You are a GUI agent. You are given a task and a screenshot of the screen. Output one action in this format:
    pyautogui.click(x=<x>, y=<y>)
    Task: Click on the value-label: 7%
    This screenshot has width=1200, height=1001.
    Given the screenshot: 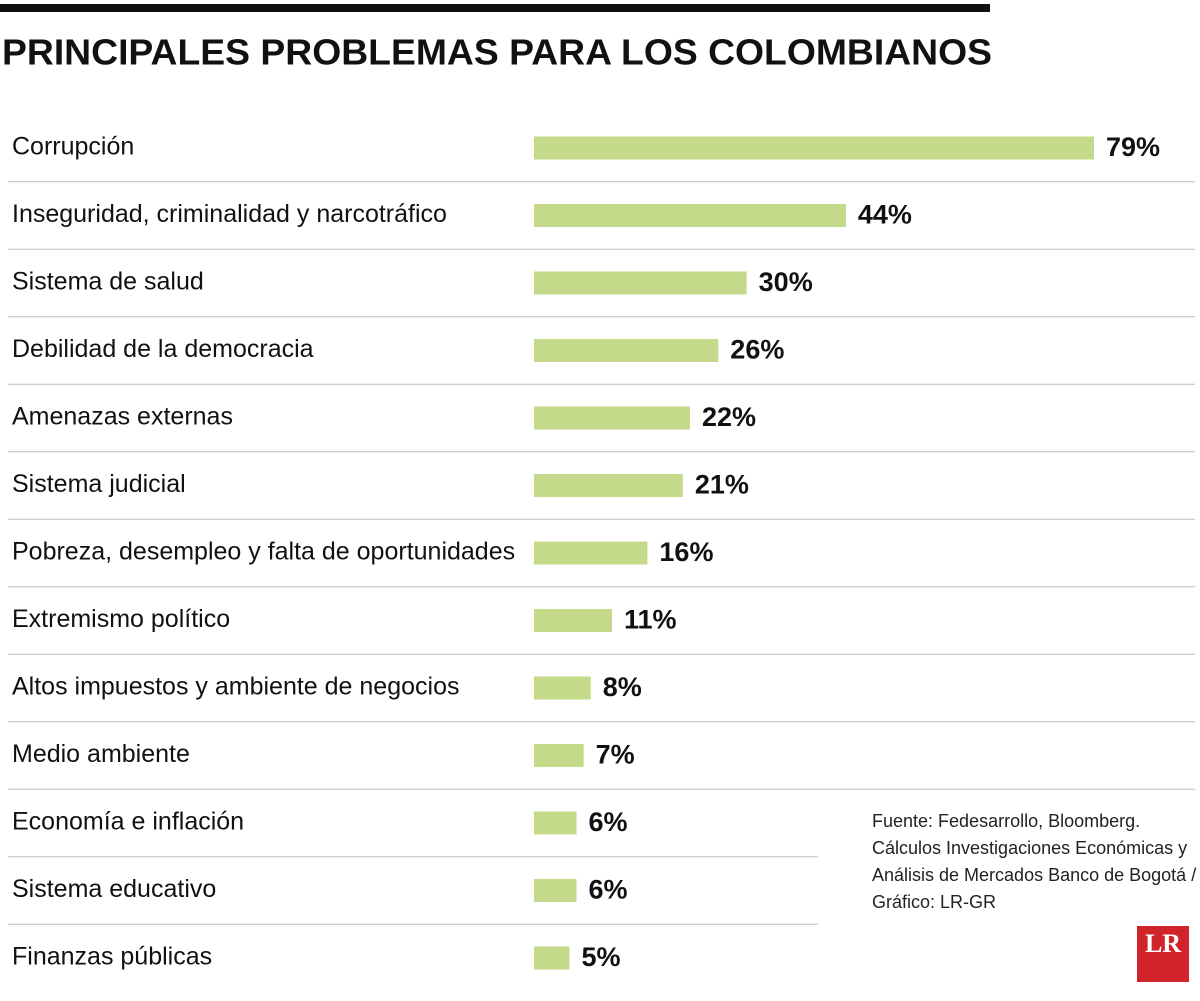 What is the action you would take?
    pyautogui.click(x=615, y=755)
    